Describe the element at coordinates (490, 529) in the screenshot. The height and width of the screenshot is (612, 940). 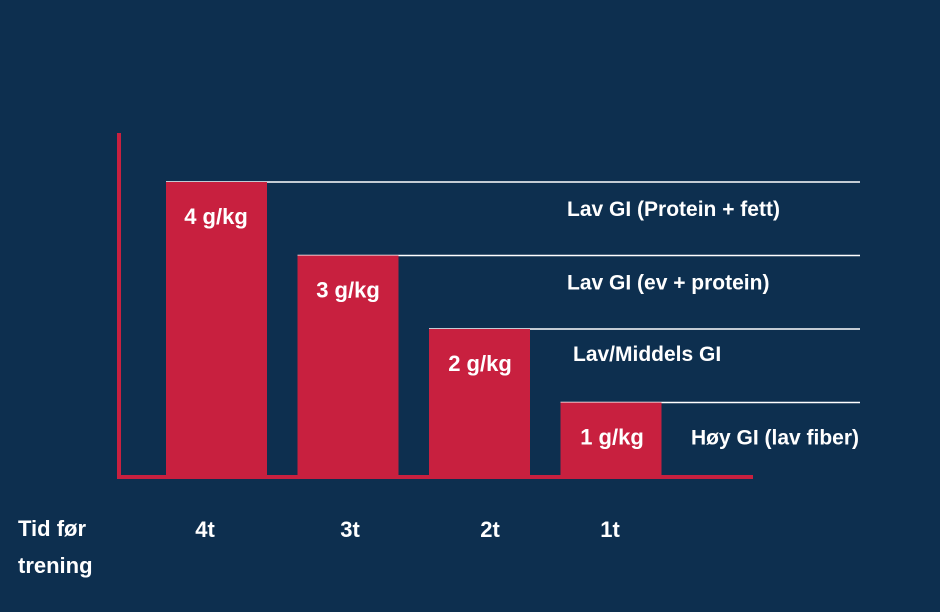
I see `x-tick-label: 2t` at that location.